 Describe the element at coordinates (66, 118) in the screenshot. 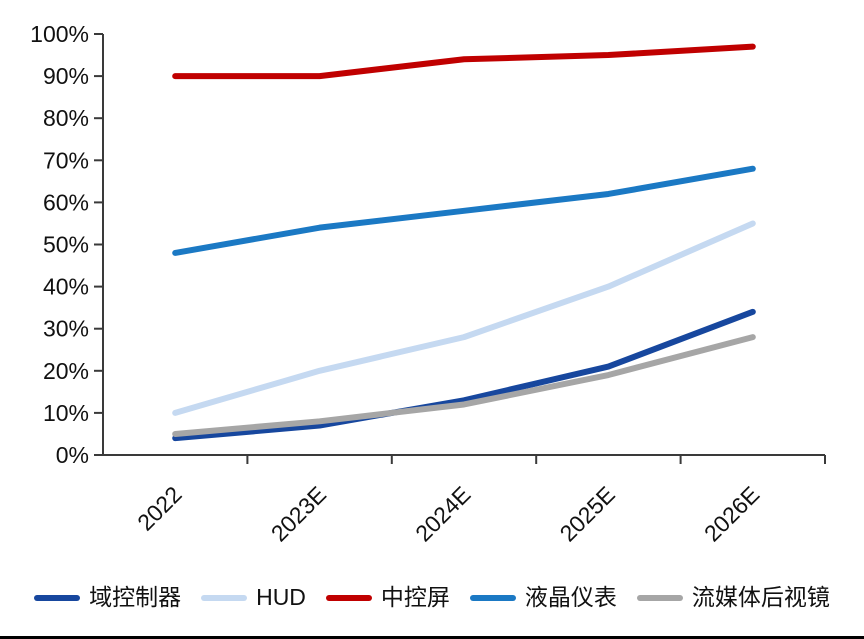

I see `y-tick-label: 80%` at that location.